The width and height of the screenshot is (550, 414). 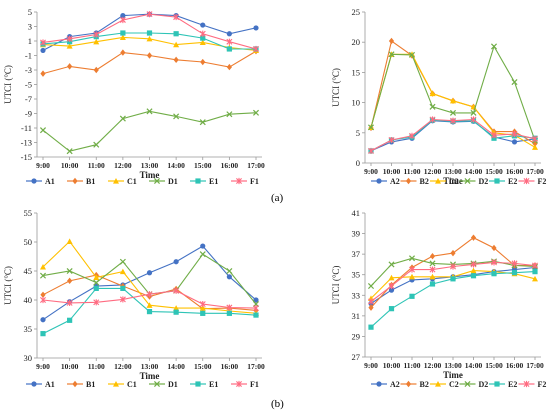 I want to click on x-axis-title: Time, so click(x=453, y=375).